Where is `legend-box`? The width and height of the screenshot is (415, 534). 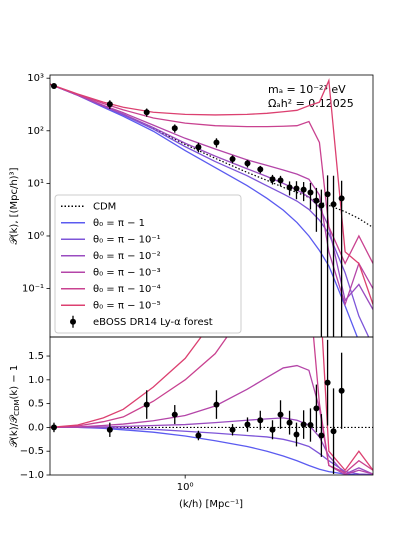 legend-box is located at coordinates (148, 264).